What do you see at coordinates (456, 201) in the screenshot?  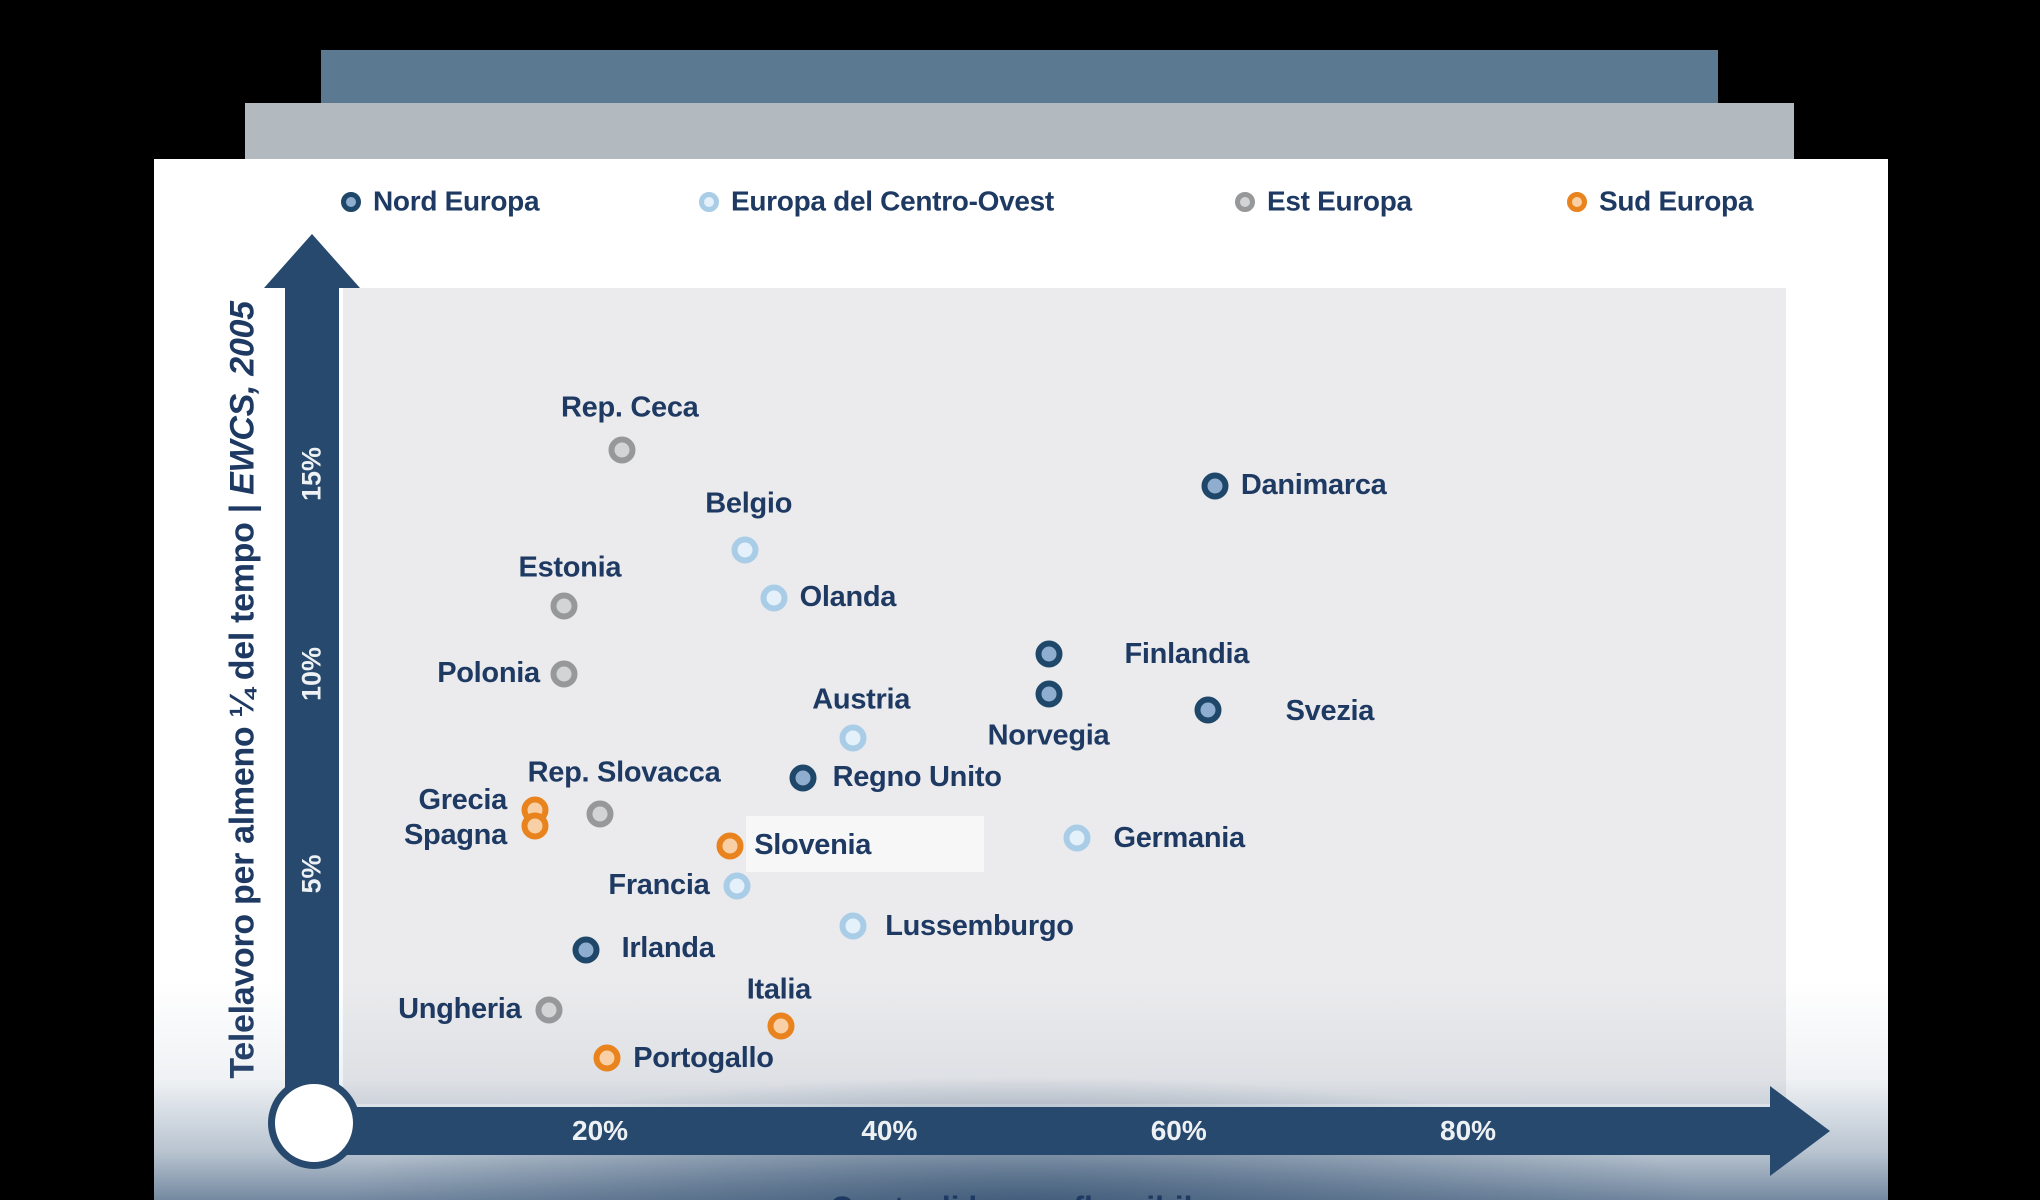 I see `legend-label: Nord Europa` at bounding box center [456, 201].